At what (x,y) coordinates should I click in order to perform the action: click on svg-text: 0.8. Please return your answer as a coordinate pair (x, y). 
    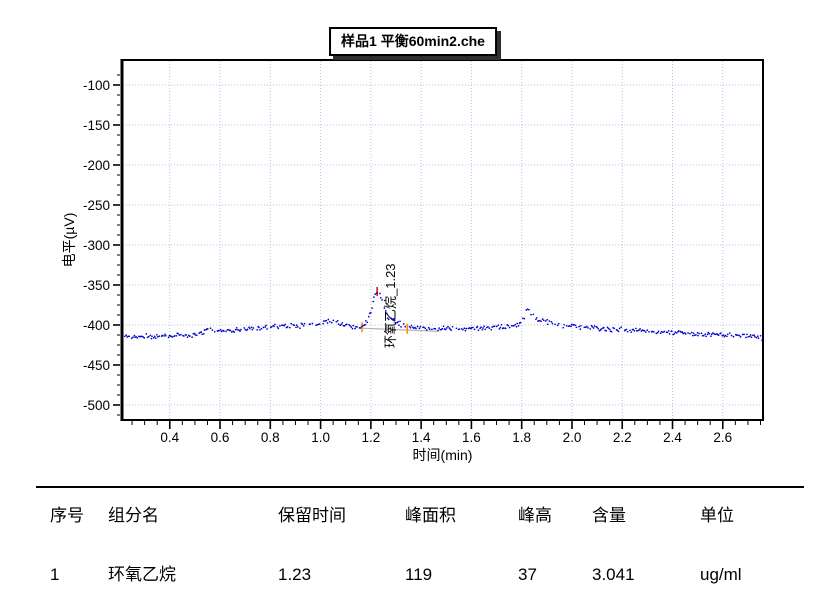
    Looking at the image, I should click on (270, 437).